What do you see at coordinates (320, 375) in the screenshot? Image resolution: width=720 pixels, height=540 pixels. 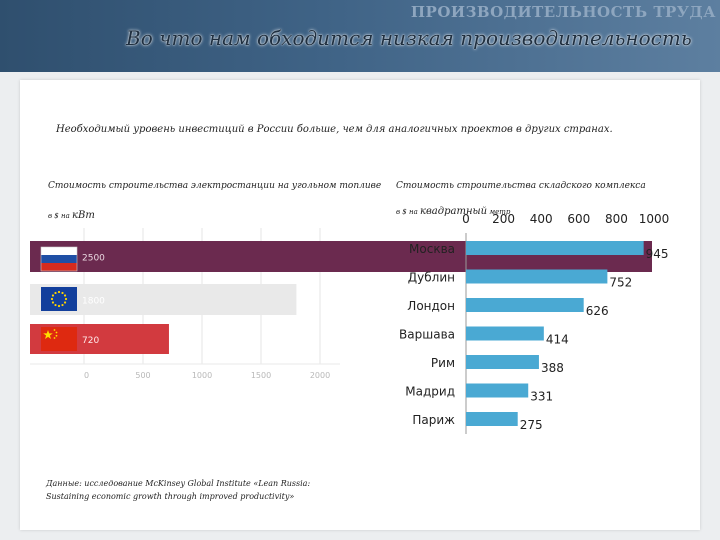 I see `left-tick-label: 2000` at bounding box center [320, 375].